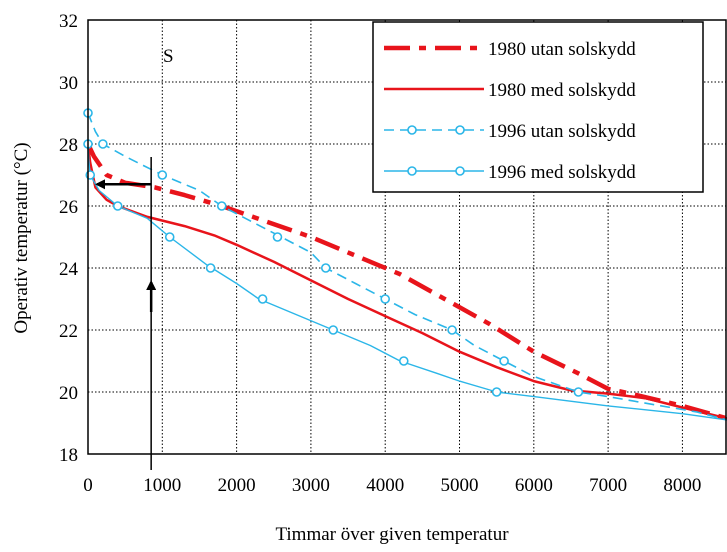 The height and width of the screenshot is (552, 727). Describe the element at coordinates (392, 534) in the screenshot. I see `x-axis-title: Timmar över given temperatur` at that location.